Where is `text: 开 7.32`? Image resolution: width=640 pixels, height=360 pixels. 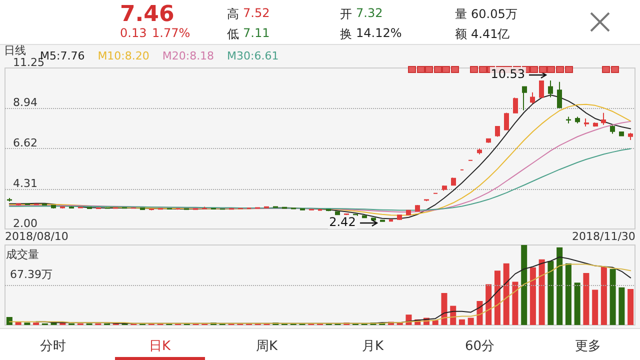
text: 开 7.32 is located at coordinates (361, 14).